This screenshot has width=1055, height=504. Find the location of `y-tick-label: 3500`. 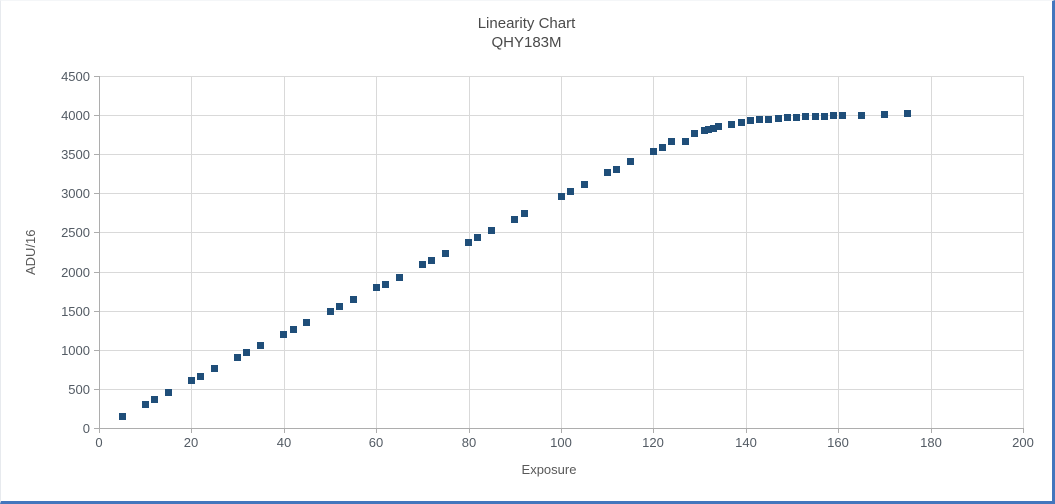

y-tick-label: 3500 is located at coordinates (75, 154).